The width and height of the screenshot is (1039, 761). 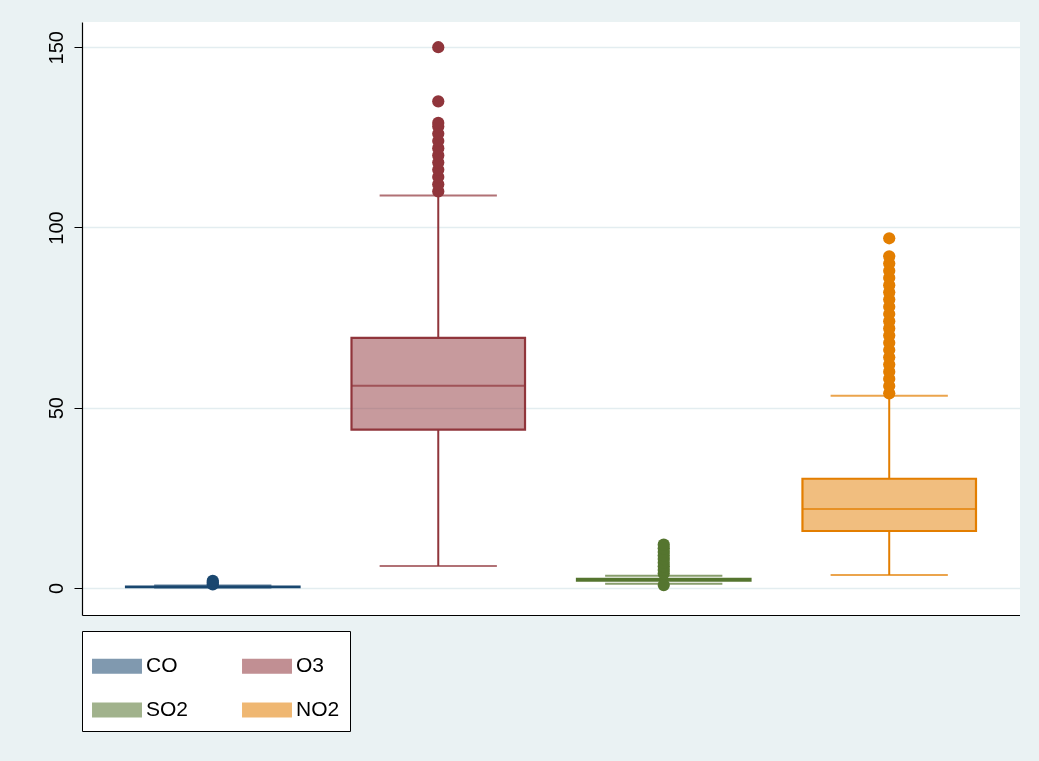 What do you see at coordinates (55, 408) in the screenshot?
I see `y-tick-label: 50` at bounding box center [55, 408].